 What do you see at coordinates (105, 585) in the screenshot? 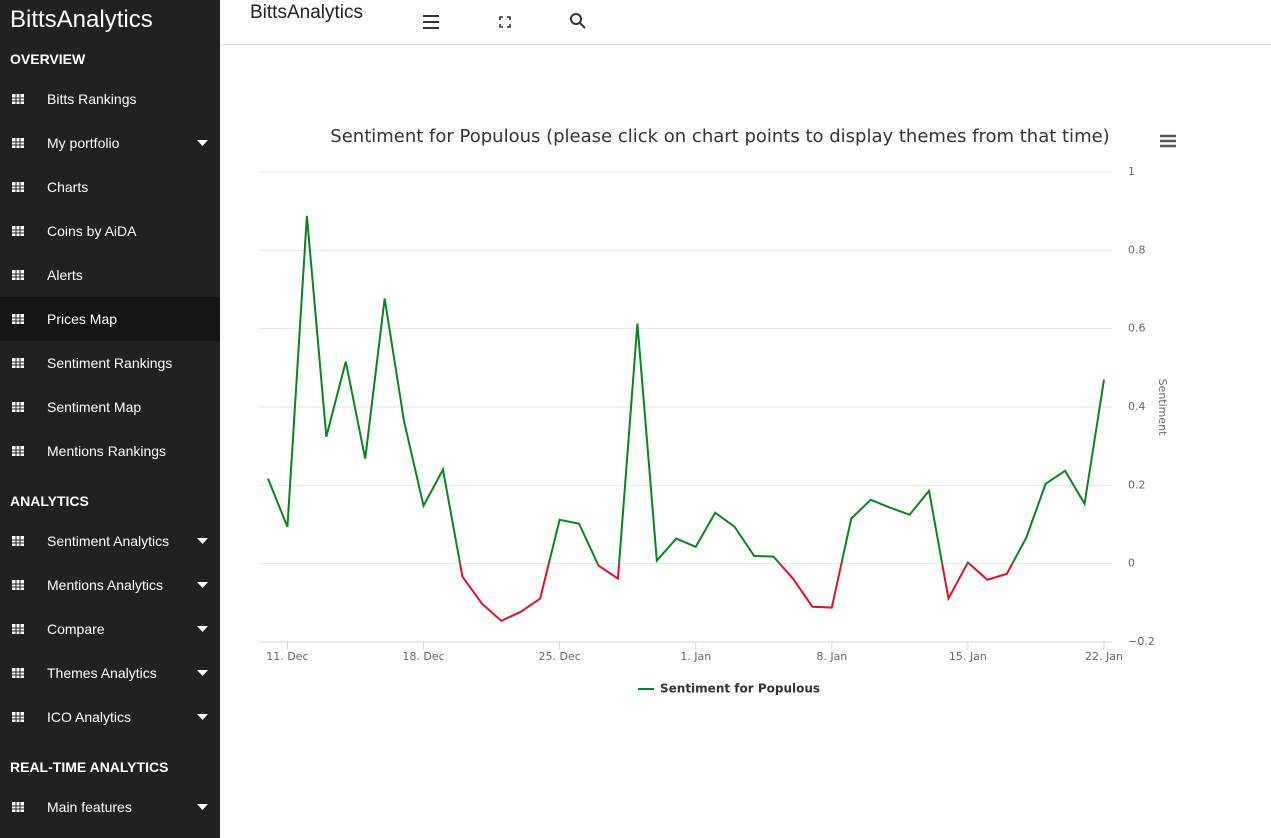
I see `nav-label: Mentions Analytics` at bounding box center [105, 585].